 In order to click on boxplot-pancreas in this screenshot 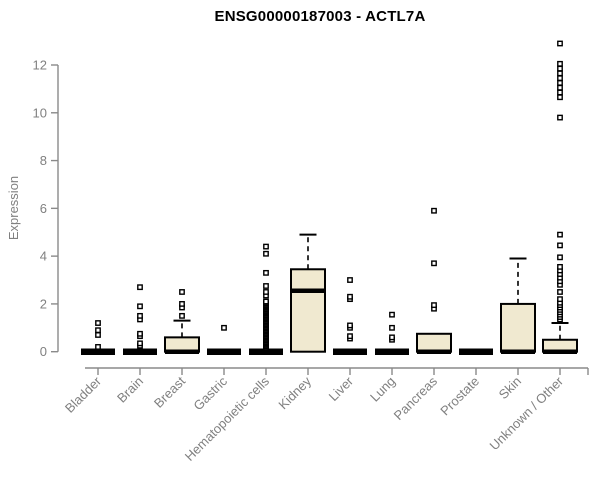, I will do `click(434, 280)`.